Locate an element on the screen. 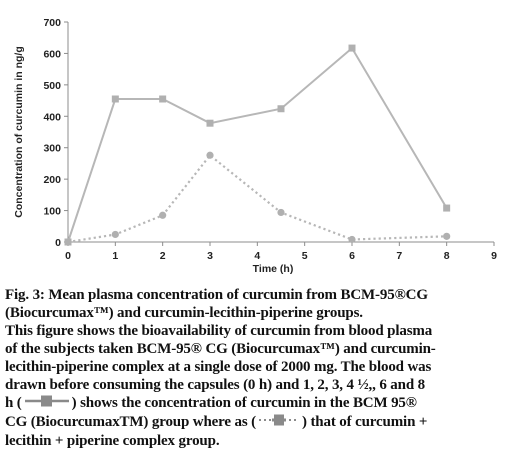 This screenshot has height=474, width=532. x-tick-label: 5 is located at coordinates (305, 256).